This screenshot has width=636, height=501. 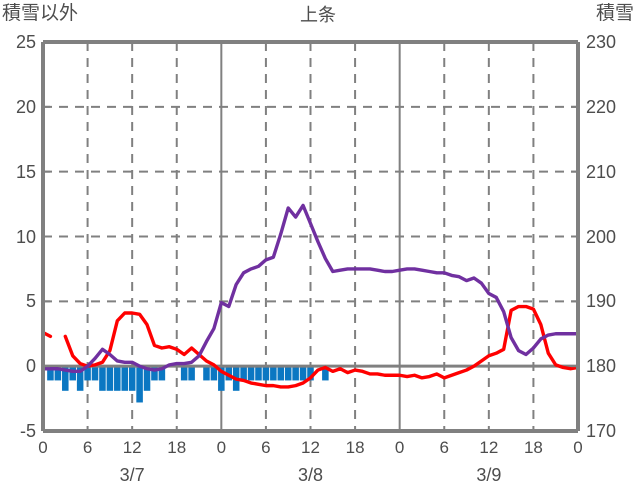 What do you see at coordinates (310, 475) in the screenshot?
I see `day-label: 3/8` at bounding box center [310, 475].